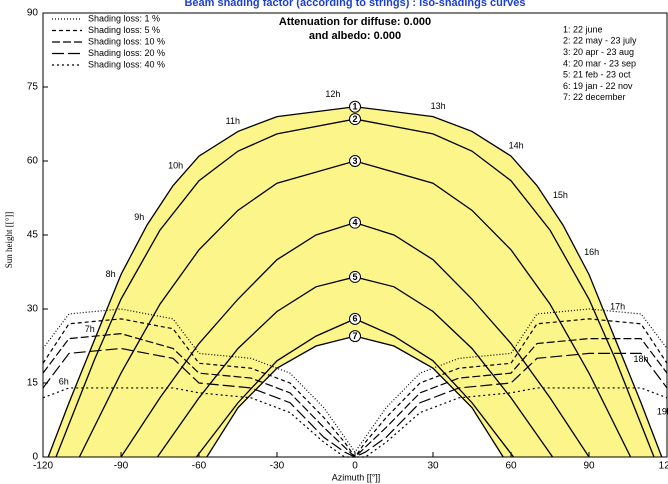 The width and height of the screenshot is (668, 484). What do you see at coordinates (617, 306) in the screenshot?
I see `hour-label: 17h` at bounding box center [617, 306].